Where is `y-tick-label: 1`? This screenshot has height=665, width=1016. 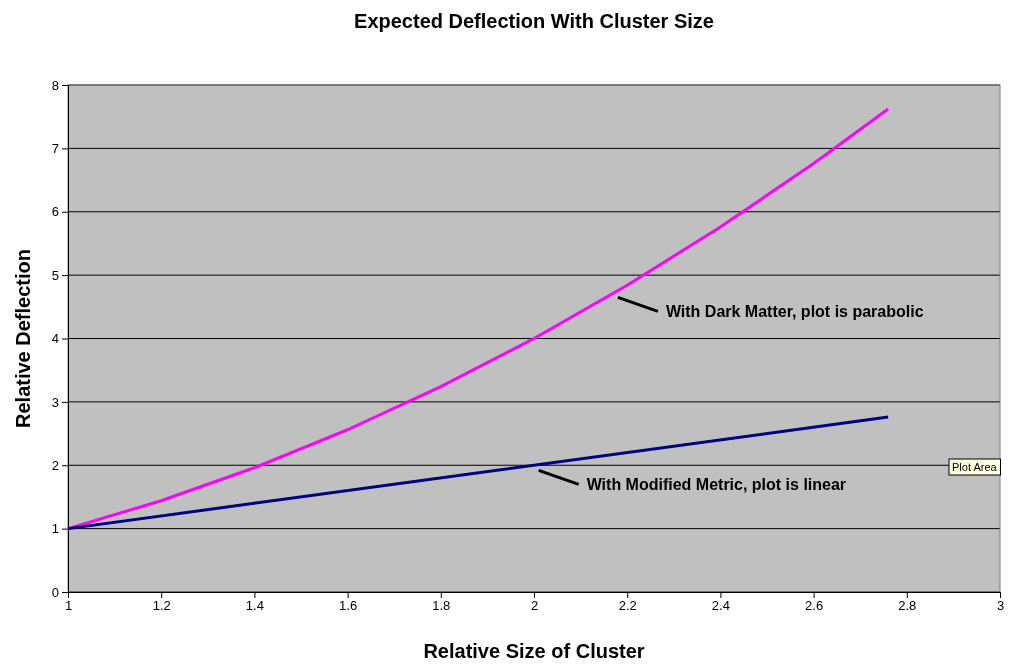
y-tick-label: 1 is located at coordinates (55, 529).